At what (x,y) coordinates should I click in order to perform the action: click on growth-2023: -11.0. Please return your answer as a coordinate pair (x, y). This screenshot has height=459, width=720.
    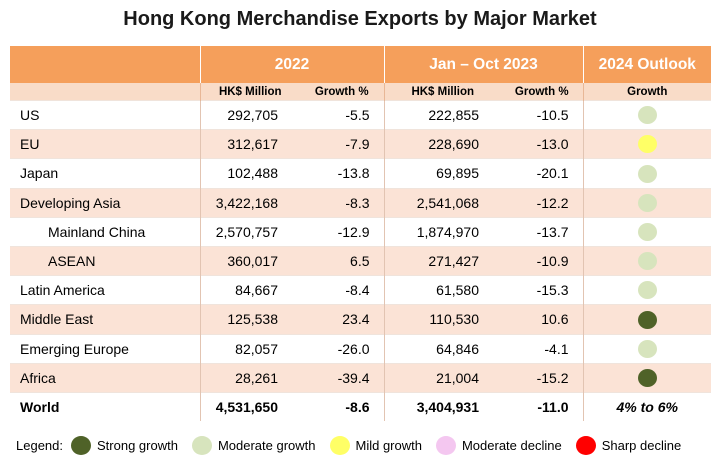
    Looking at the image, I should click on (542, 406).